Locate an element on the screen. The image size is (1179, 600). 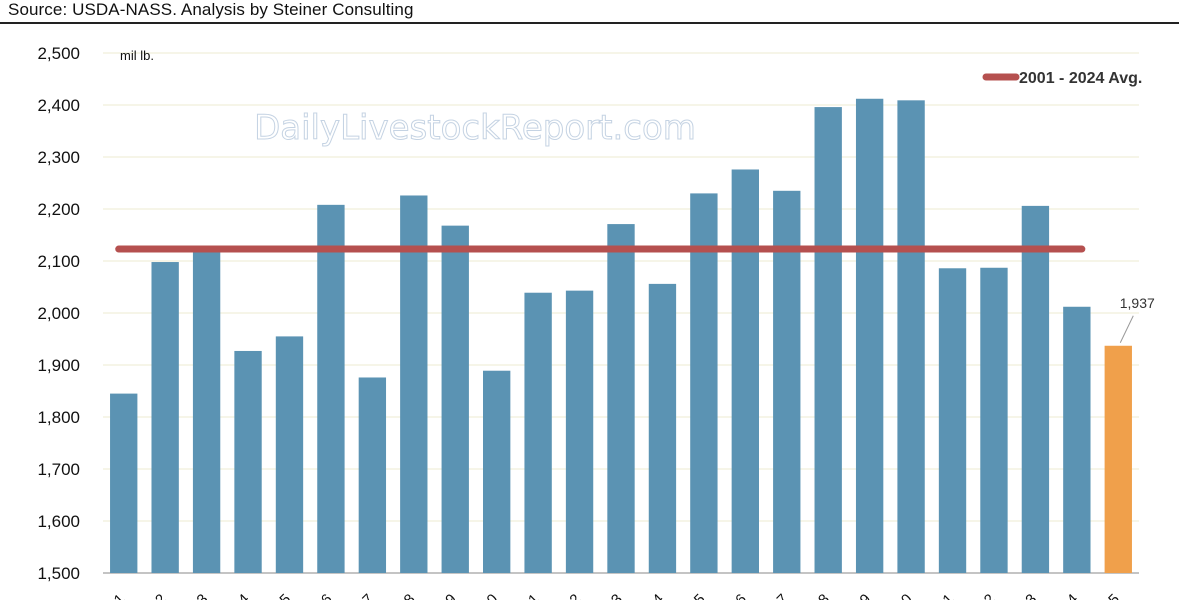
y-tick-label: 1,600 is located at coordinates (58, 521).